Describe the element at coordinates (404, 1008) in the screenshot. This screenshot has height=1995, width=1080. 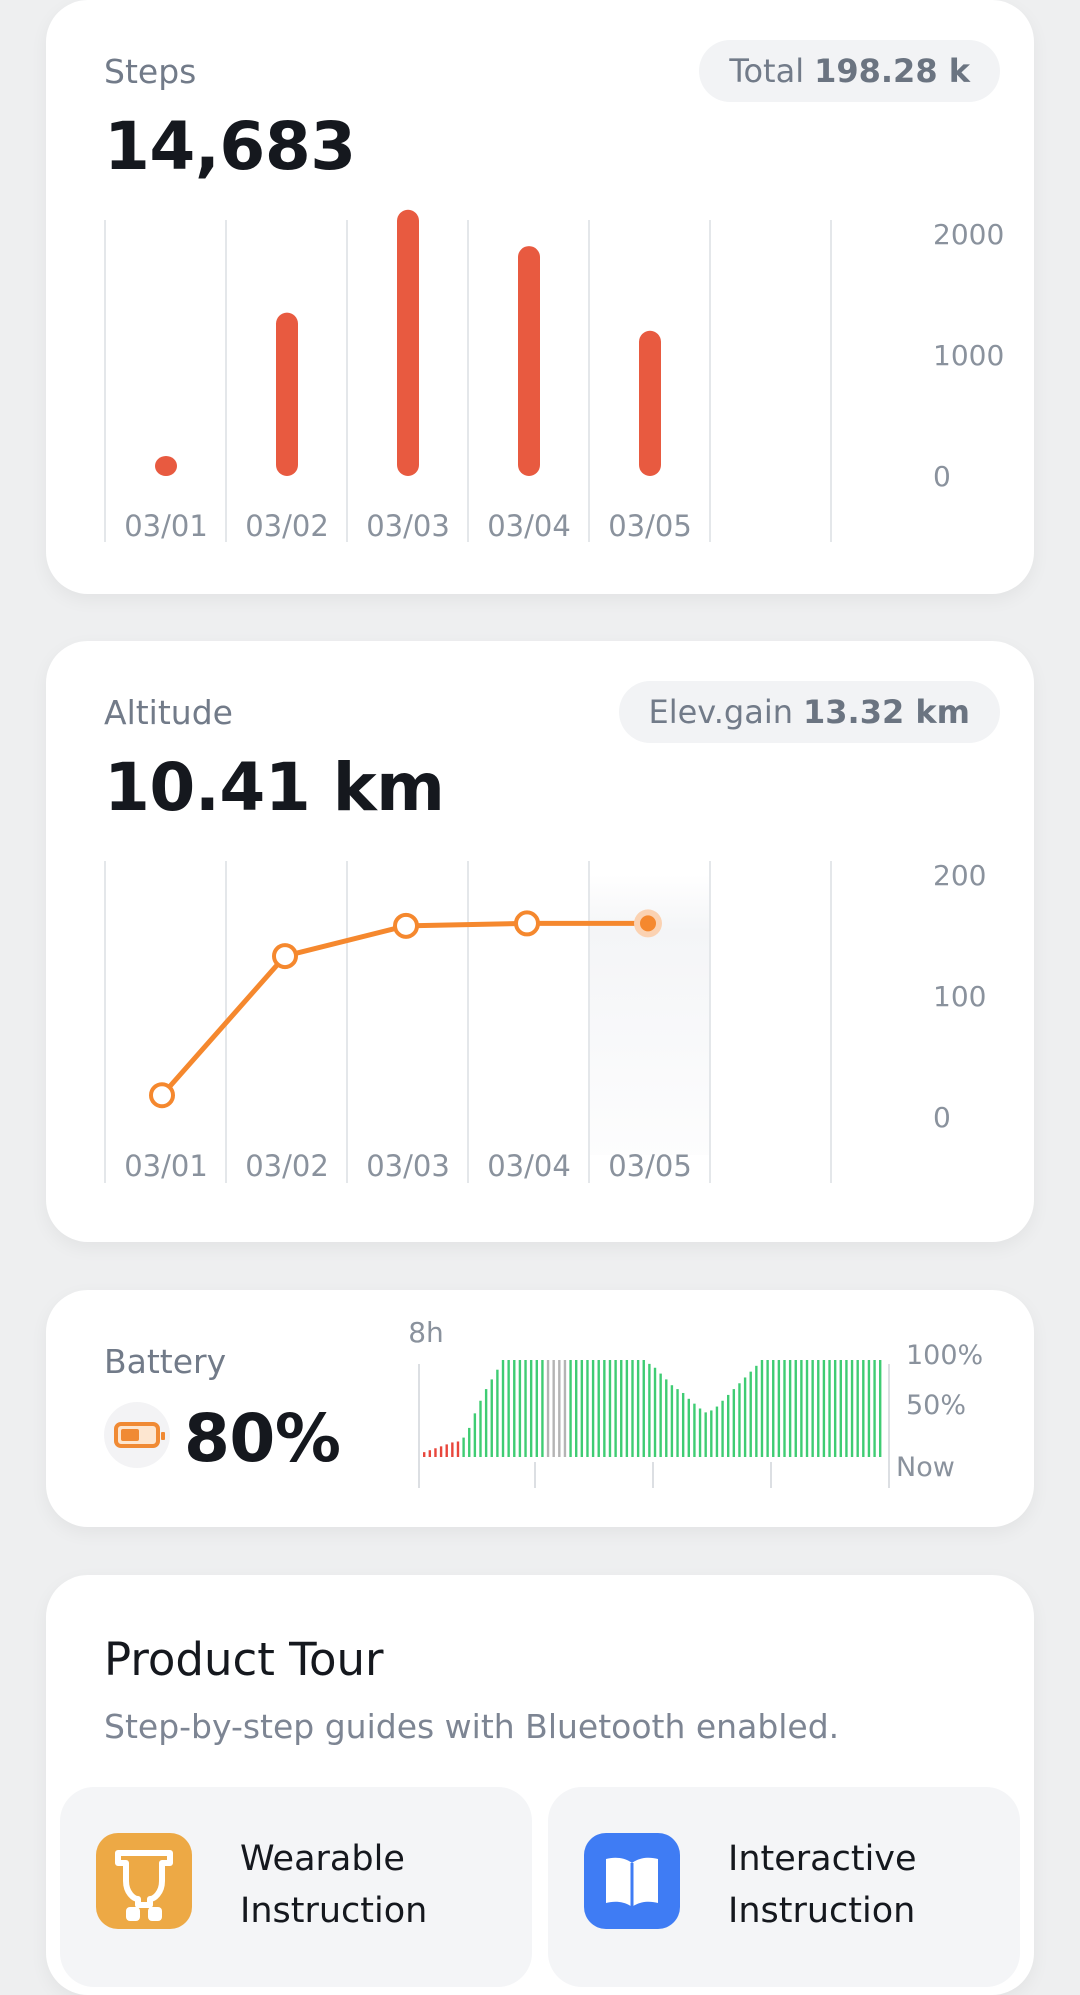
I see `altitude-line` at that location.